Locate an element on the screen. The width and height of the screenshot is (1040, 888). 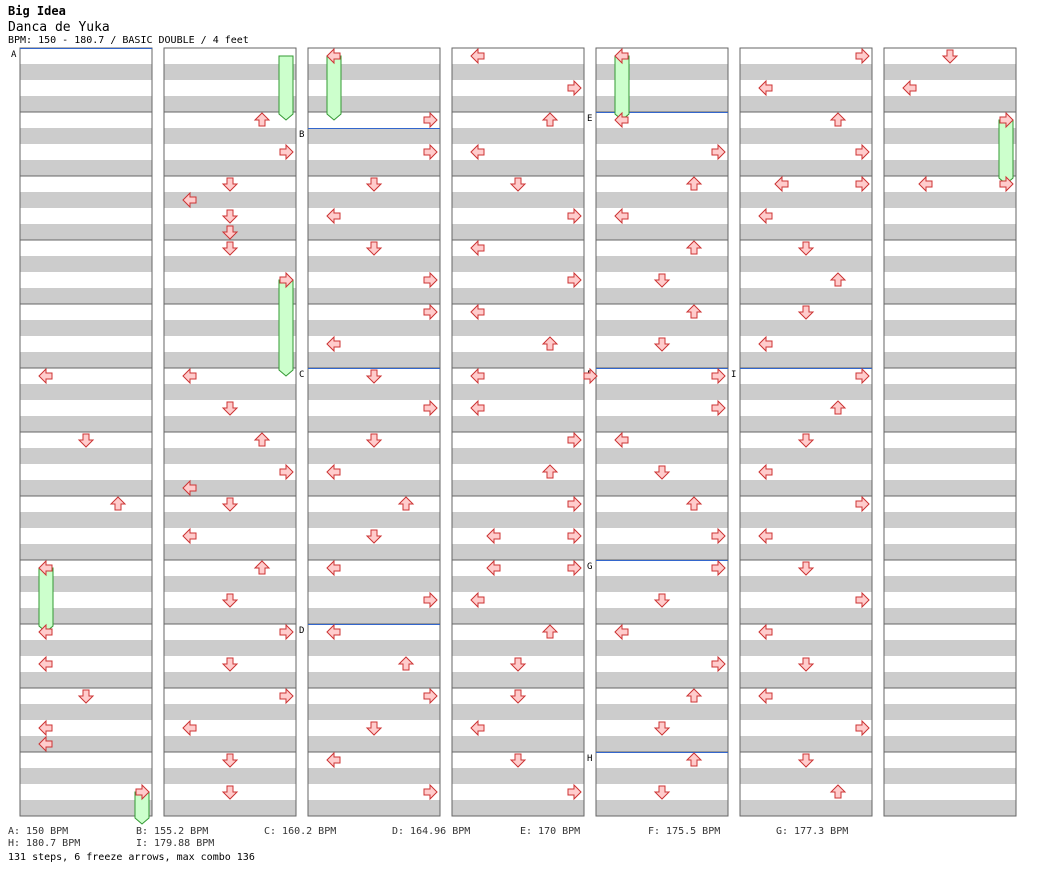
bpm-legend-f: F: 175.5 BPM is located at coordinates (684, 831).